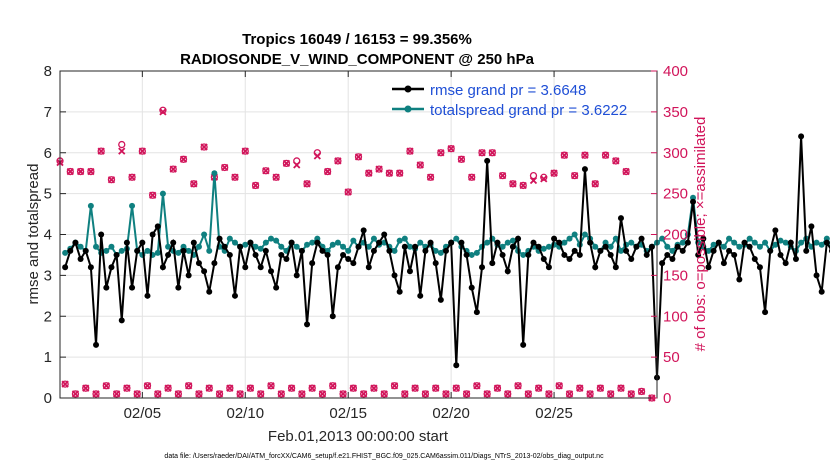  I want to click on x-tick-label: 02/05, so click(143, 413).